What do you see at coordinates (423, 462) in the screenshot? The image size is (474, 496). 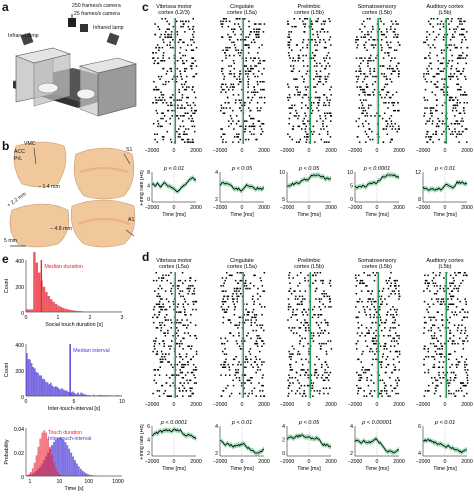 I see `d-psth-xtick-4-0: −2000` at bounding box center [423, 462].